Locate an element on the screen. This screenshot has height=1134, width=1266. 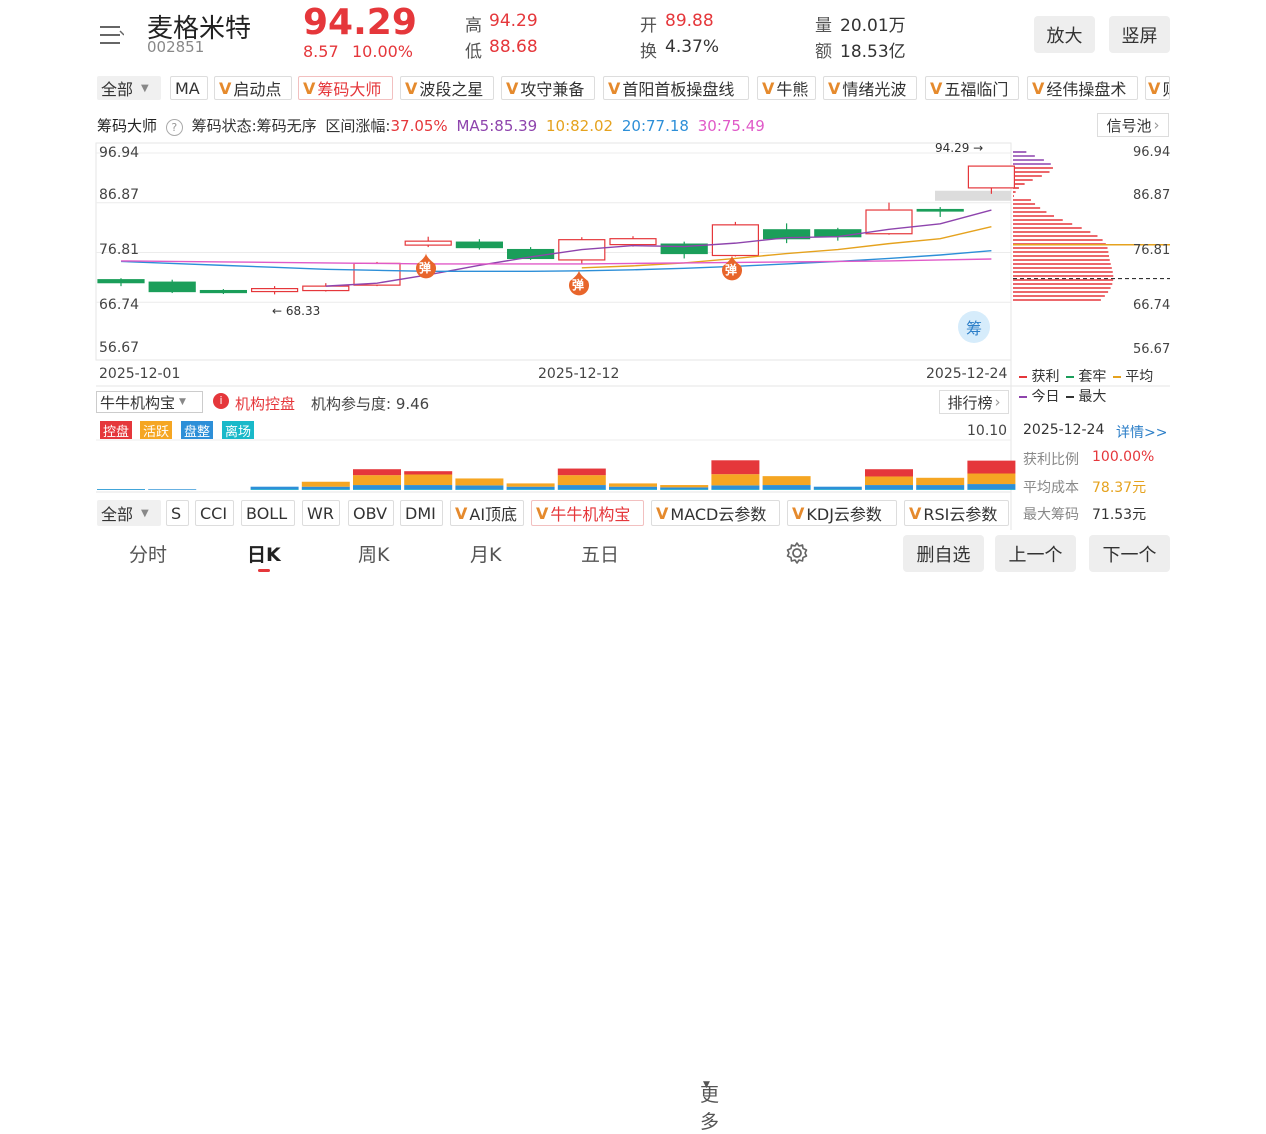
legend-profit: 获利 is located at coordinates (1039, 377).